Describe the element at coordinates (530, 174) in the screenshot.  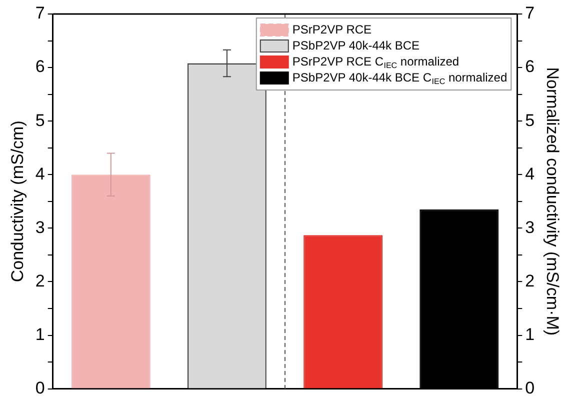
I see `y2-tick-label: 4` at that location.